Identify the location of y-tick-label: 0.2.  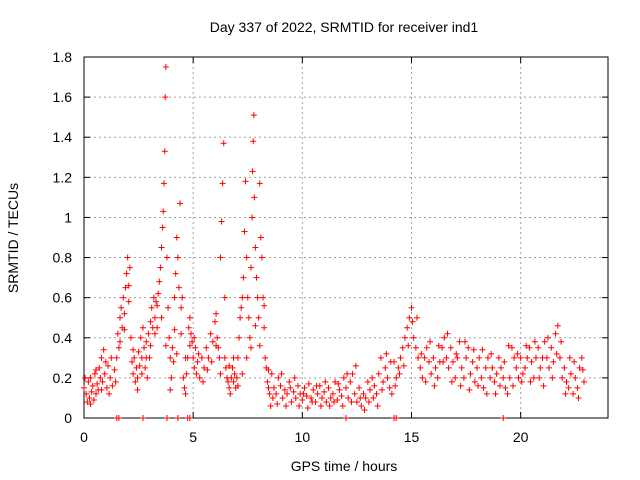
(63, 378).